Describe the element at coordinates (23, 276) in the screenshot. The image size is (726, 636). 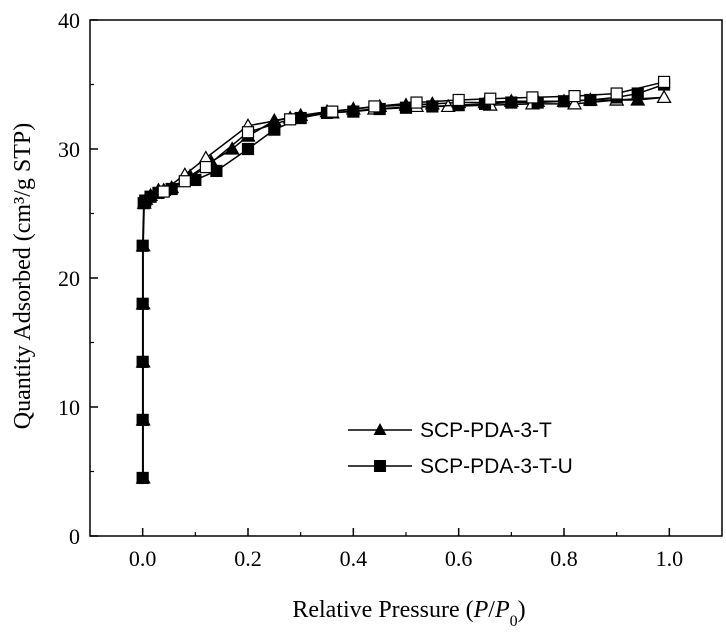
I see `y-axis-title: Quantity Adsorbed (cm³/g STP)` at that location.